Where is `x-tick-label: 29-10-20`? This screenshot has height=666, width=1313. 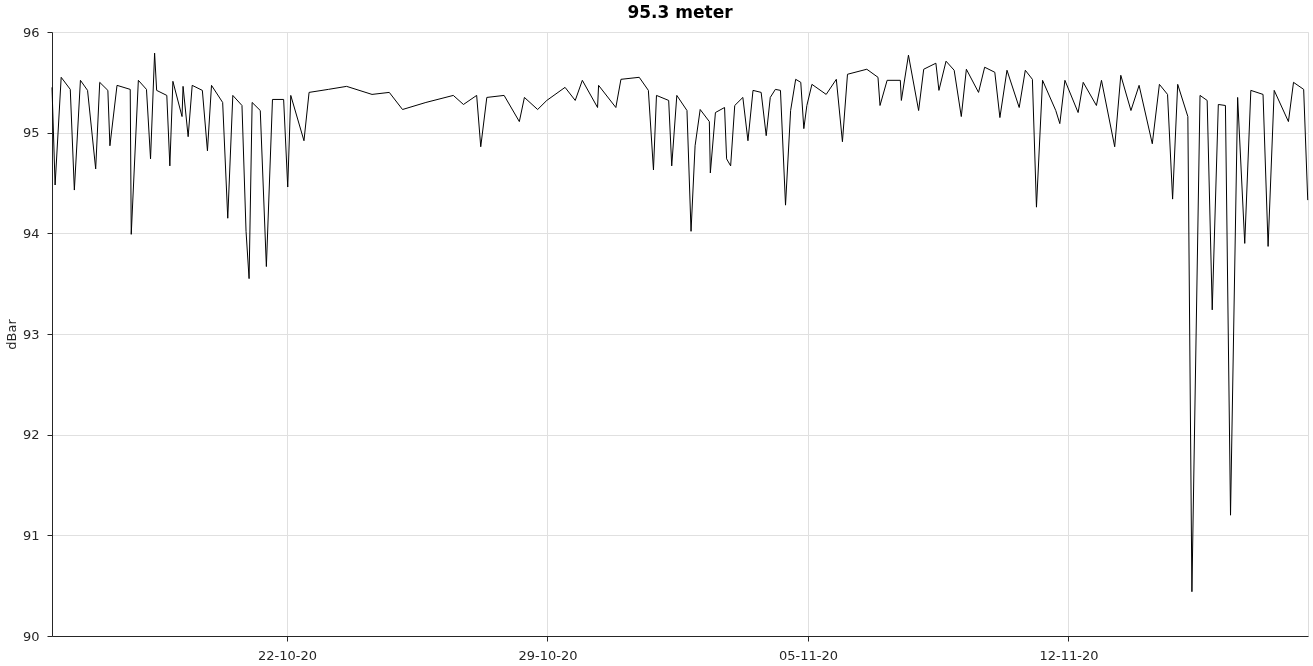 x-tick-label: 29-10-20 is located at coordinates (548, 655).